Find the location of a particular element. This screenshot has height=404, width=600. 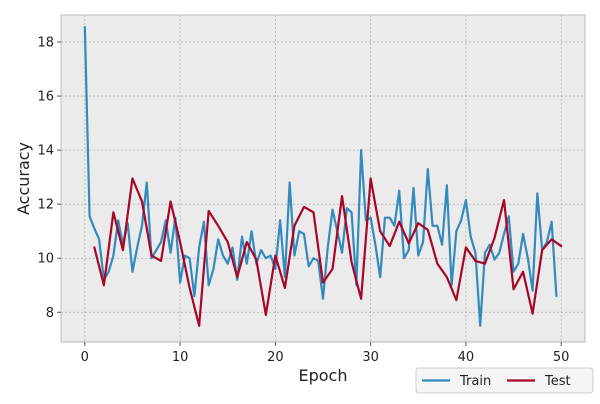

x-axis-label: Epoch is located at coordinates (323, 375).